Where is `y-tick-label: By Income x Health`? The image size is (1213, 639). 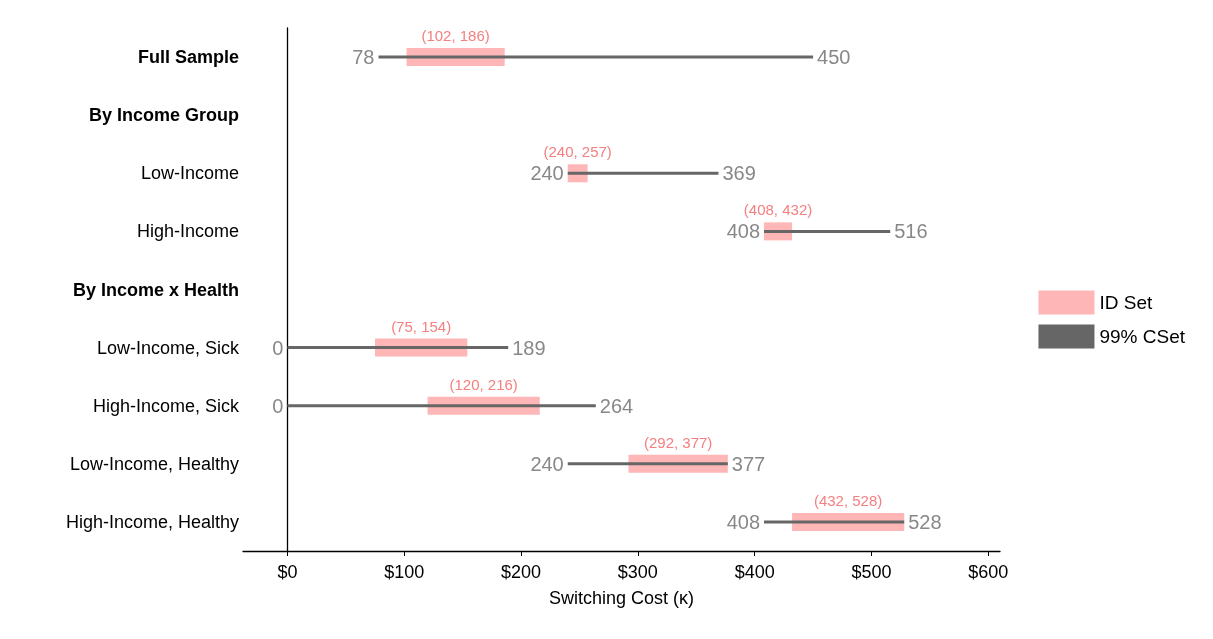
y-tick-label: By Income x Health is located at coordinates (155, 289).